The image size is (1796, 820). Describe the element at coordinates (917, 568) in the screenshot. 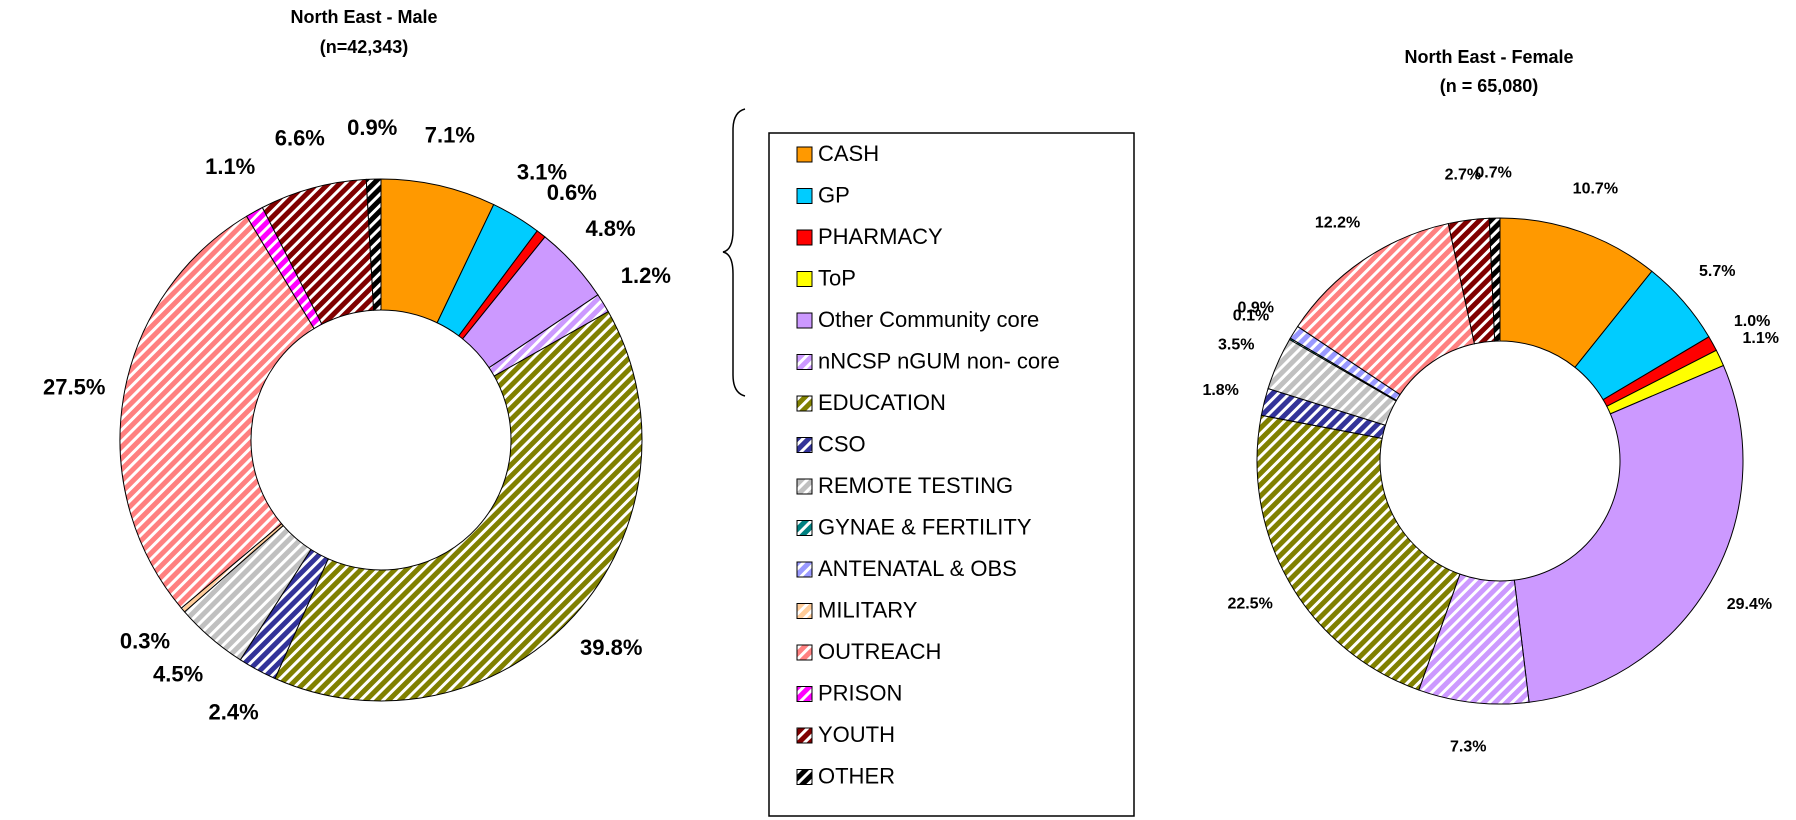

I see `legend-label: ANTENATAL & OBS` at that location.